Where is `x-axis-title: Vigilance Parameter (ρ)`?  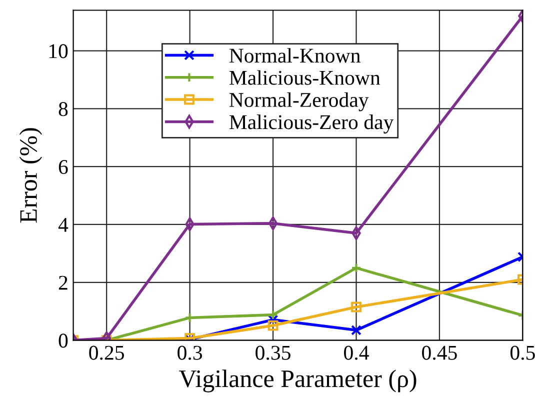
x-axis-title: Vigilance Parameter (ρ) is located at coordinates (297, 381).